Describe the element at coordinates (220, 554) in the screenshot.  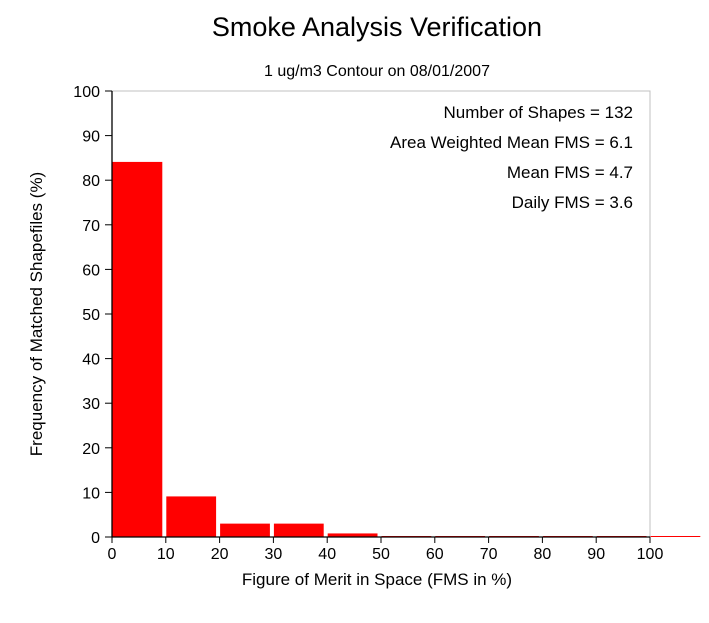
I see `x-tick-label: 20` at that location.